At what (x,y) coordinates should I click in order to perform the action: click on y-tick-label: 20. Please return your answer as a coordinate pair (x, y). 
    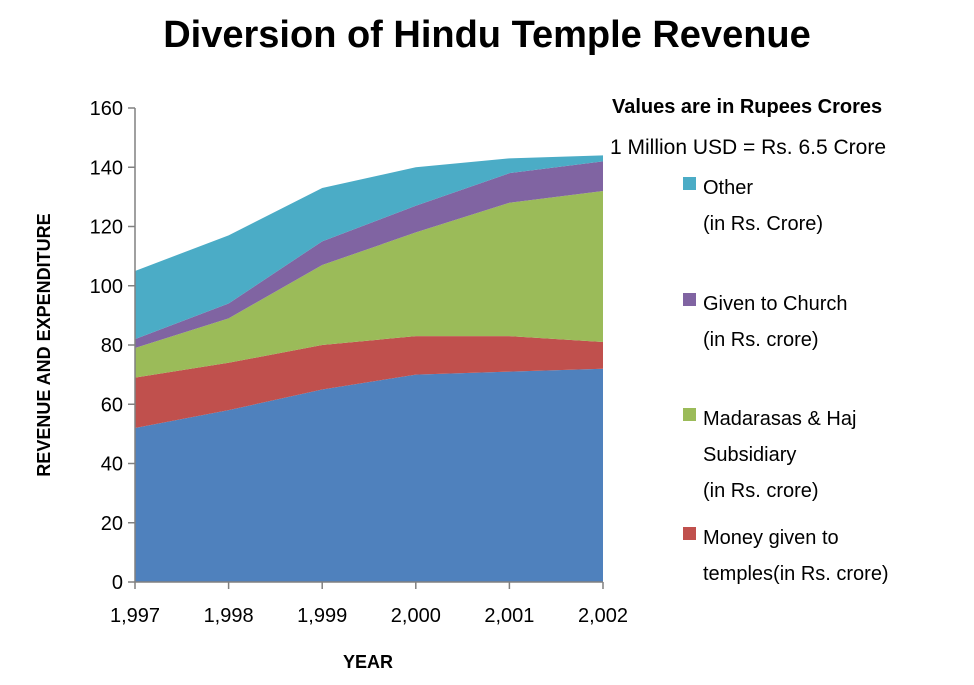
    Looking at the image, I should click on (112, 524).